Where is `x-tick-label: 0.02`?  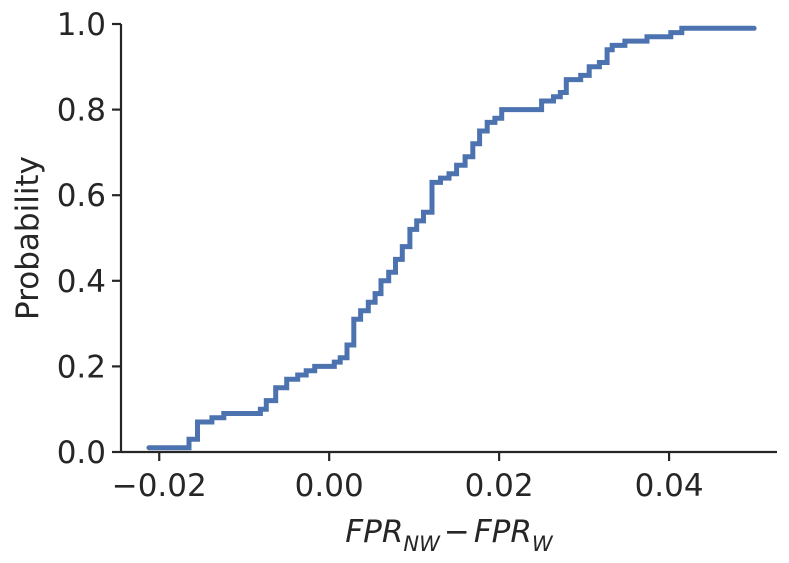
x-tick-label: 0.02 is located at coordinates (499, 486).